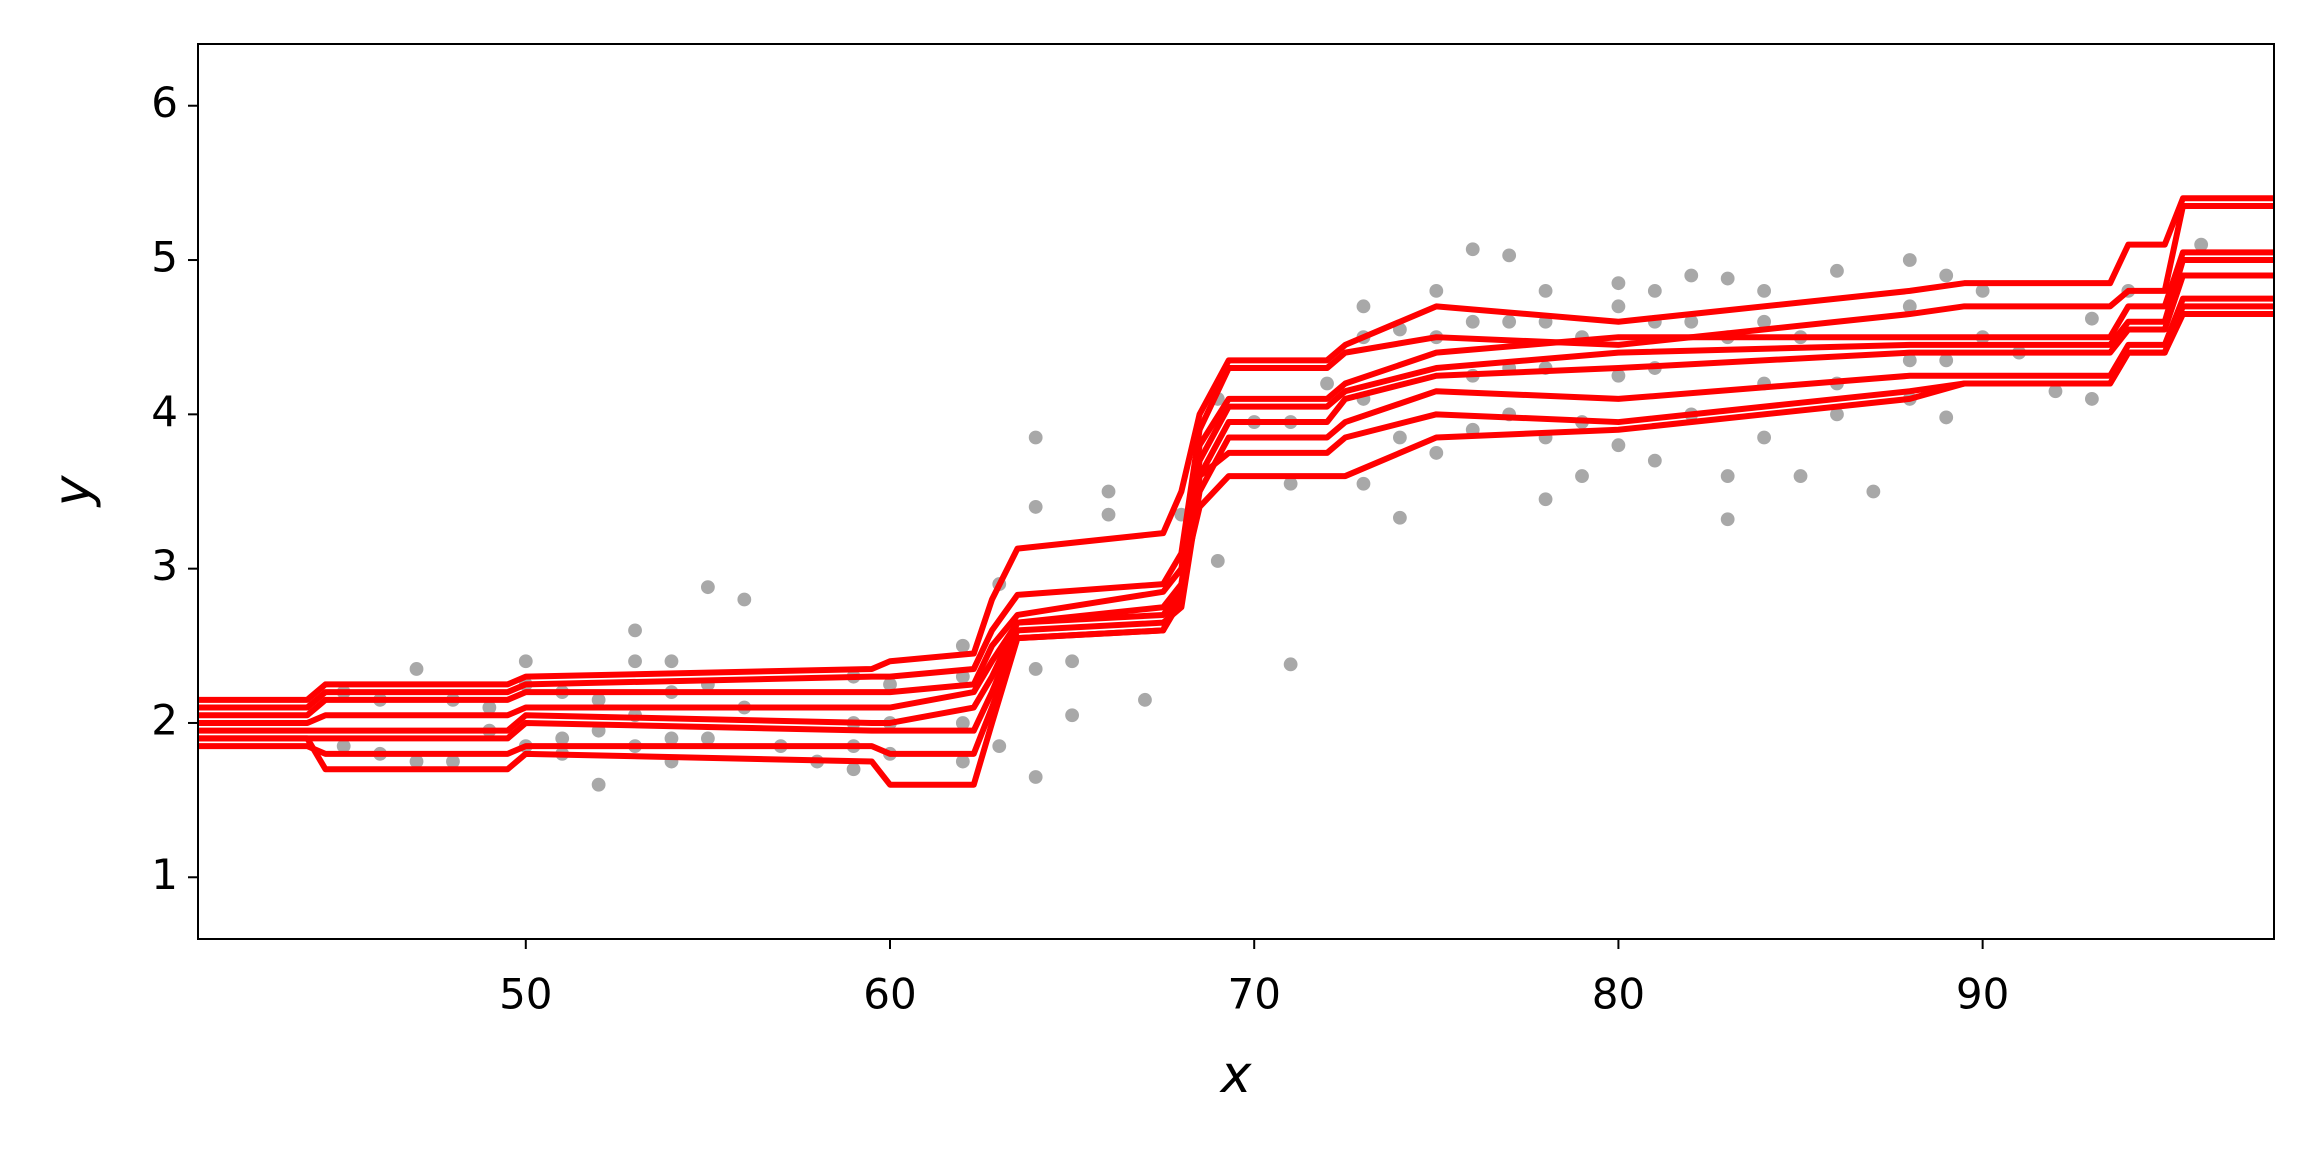 The height and width of the screenshot is (1152, 2304). I want to click on x-axis-label: x, so click(1236, 1075).